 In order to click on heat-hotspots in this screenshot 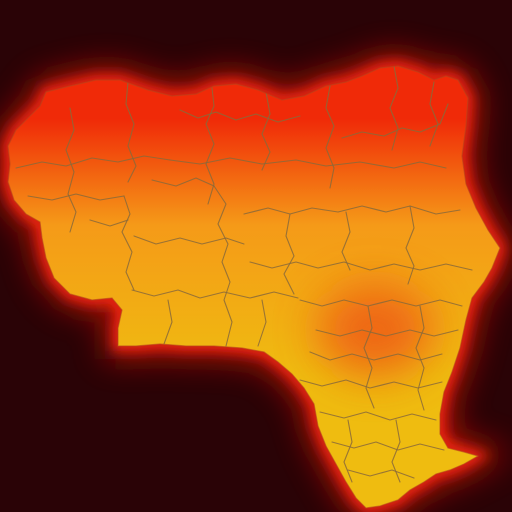, I will do `click(375, 330)`.